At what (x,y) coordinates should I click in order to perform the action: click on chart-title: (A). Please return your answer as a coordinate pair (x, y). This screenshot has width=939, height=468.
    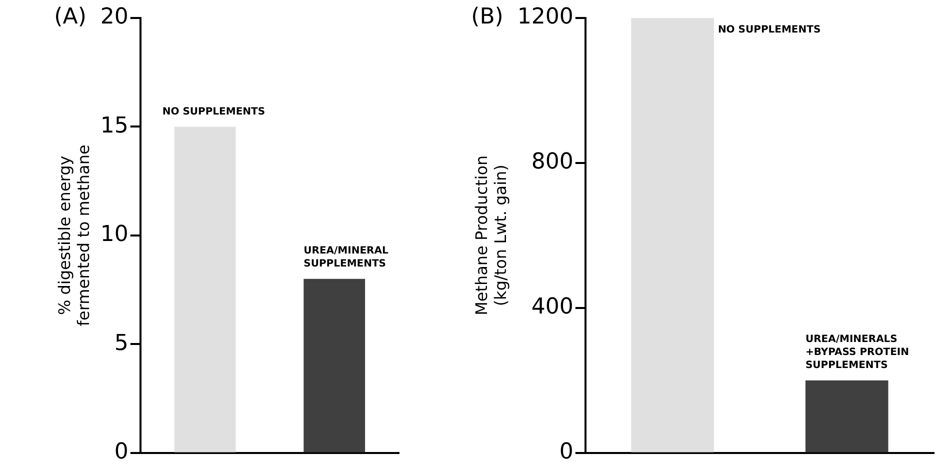
    Looking at the image, I should click on (70, 17).